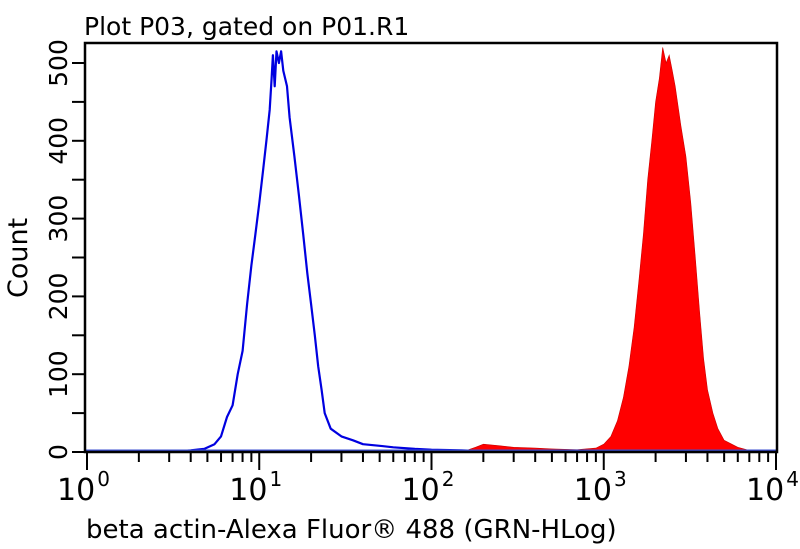  I want to click on x-axis-label: beta actin-Alexa Fluor® 488 (GRN-HLog), so click(351, 530).